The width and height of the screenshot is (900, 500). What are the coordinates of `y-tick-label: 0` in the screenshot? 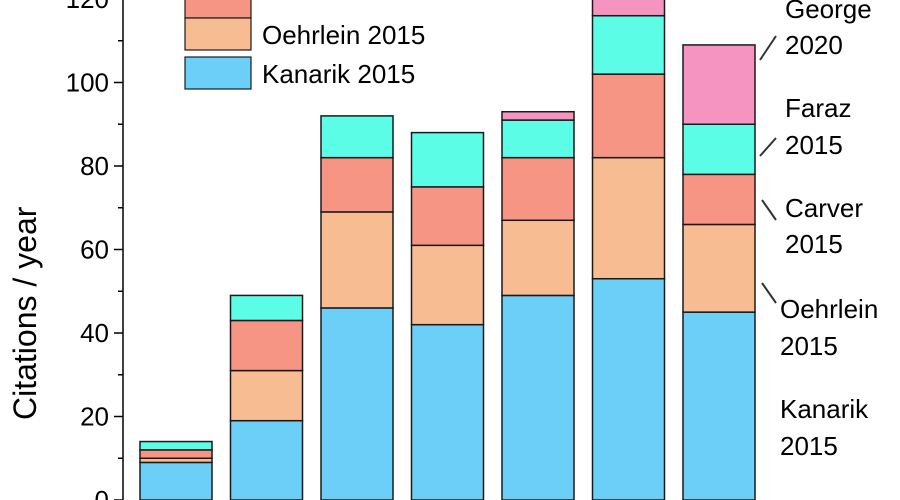 It's located at (102, 492).